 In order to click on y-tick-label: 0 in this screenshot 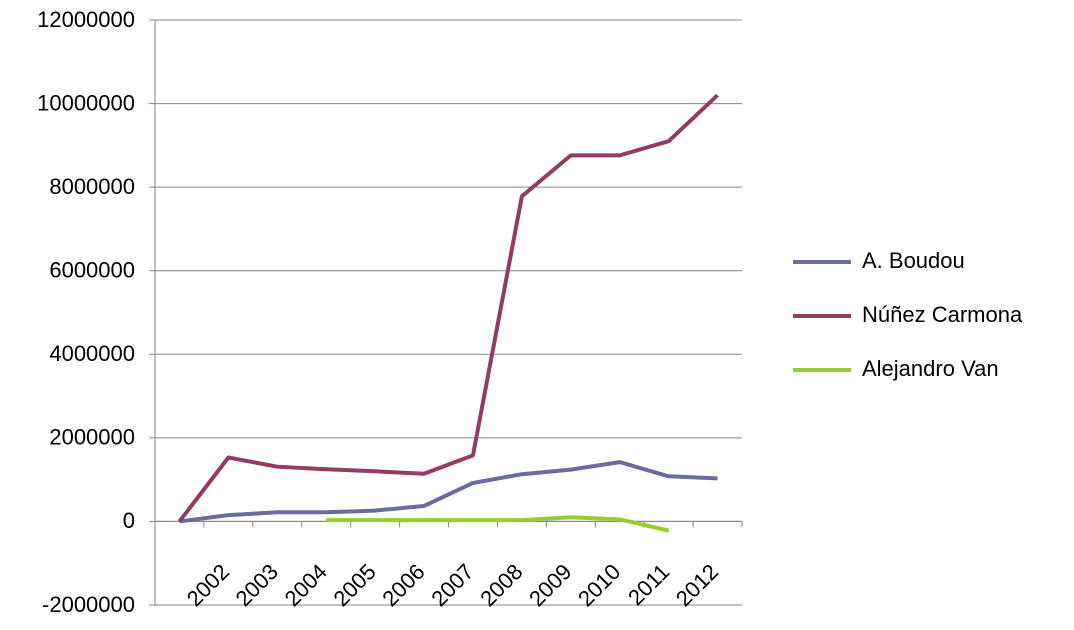, I will do `click(129, 520)`.